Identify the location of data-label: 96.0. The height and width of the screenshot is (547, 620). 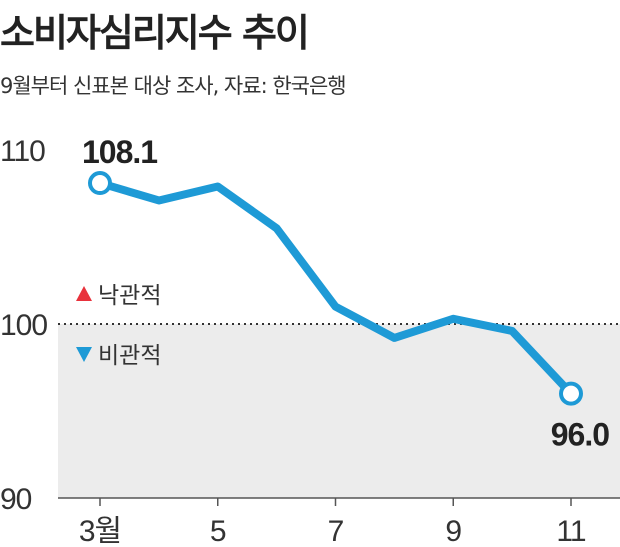
(580, 435).